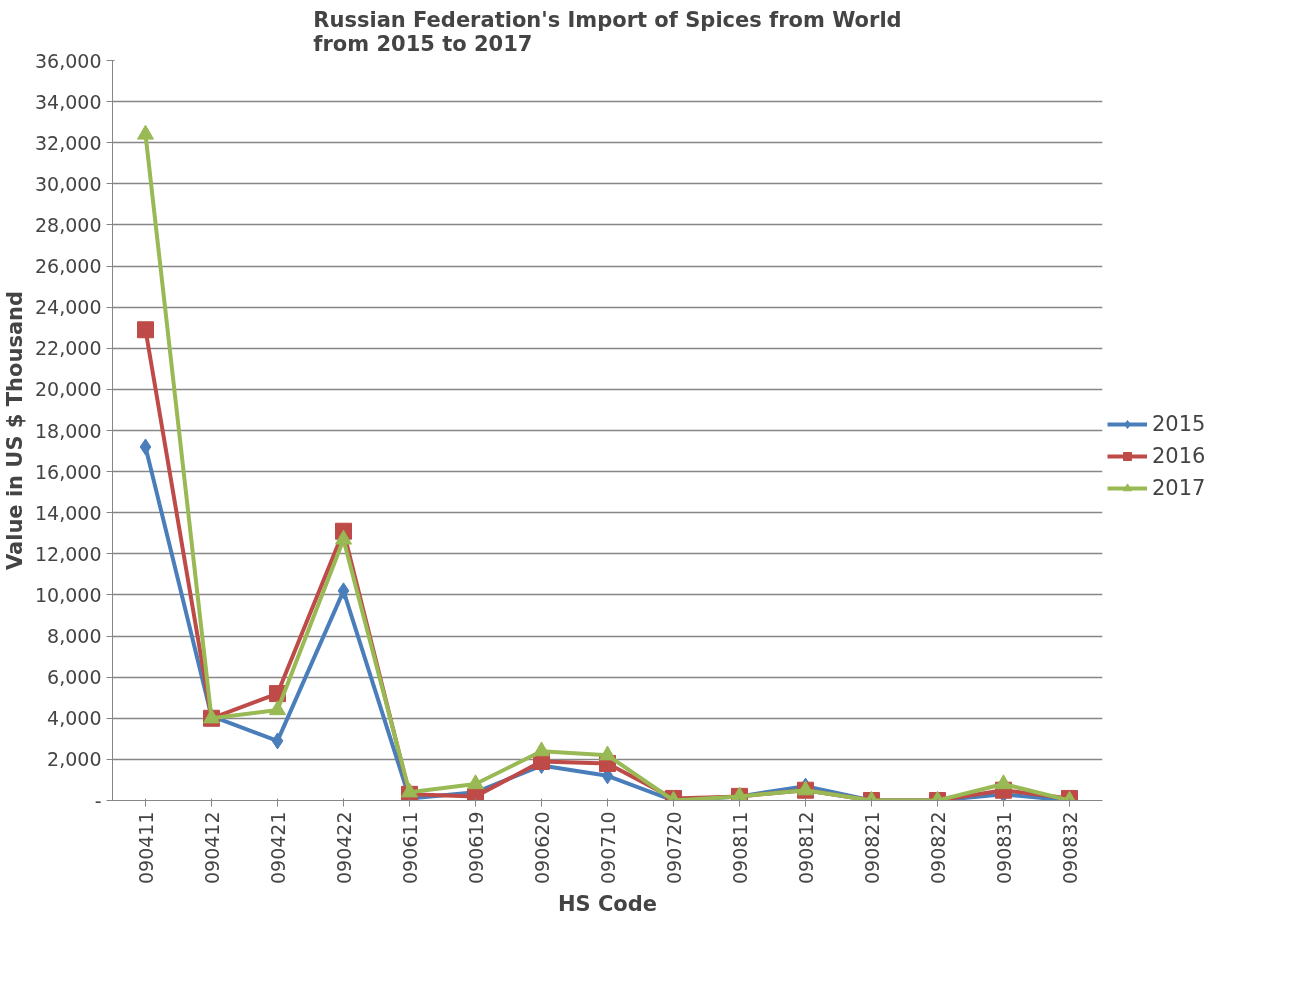 Image resolution: width=1301 pixels, height=999 pixels. I want to click on x-tick-label: 090822, so click(937, 848).